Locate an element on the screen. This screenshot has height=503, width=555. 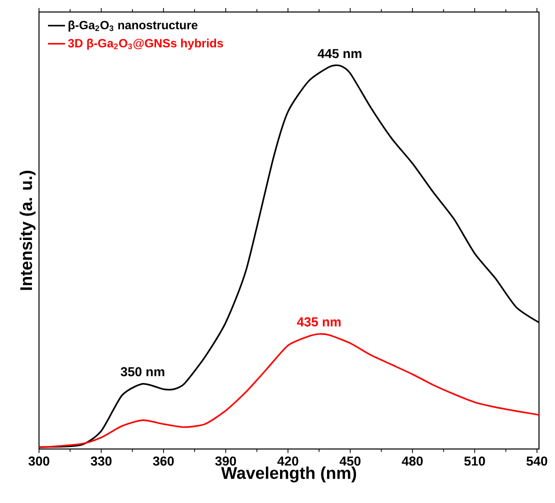
x-tick-label: 420 is located at coordinates (287, 461).